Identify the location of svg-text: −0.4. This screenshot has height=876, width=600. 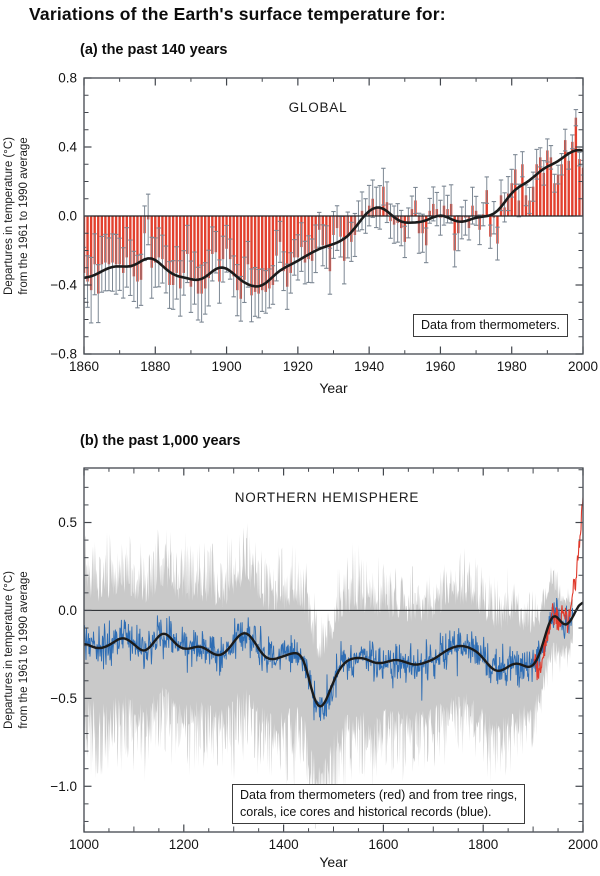
(63, 285).